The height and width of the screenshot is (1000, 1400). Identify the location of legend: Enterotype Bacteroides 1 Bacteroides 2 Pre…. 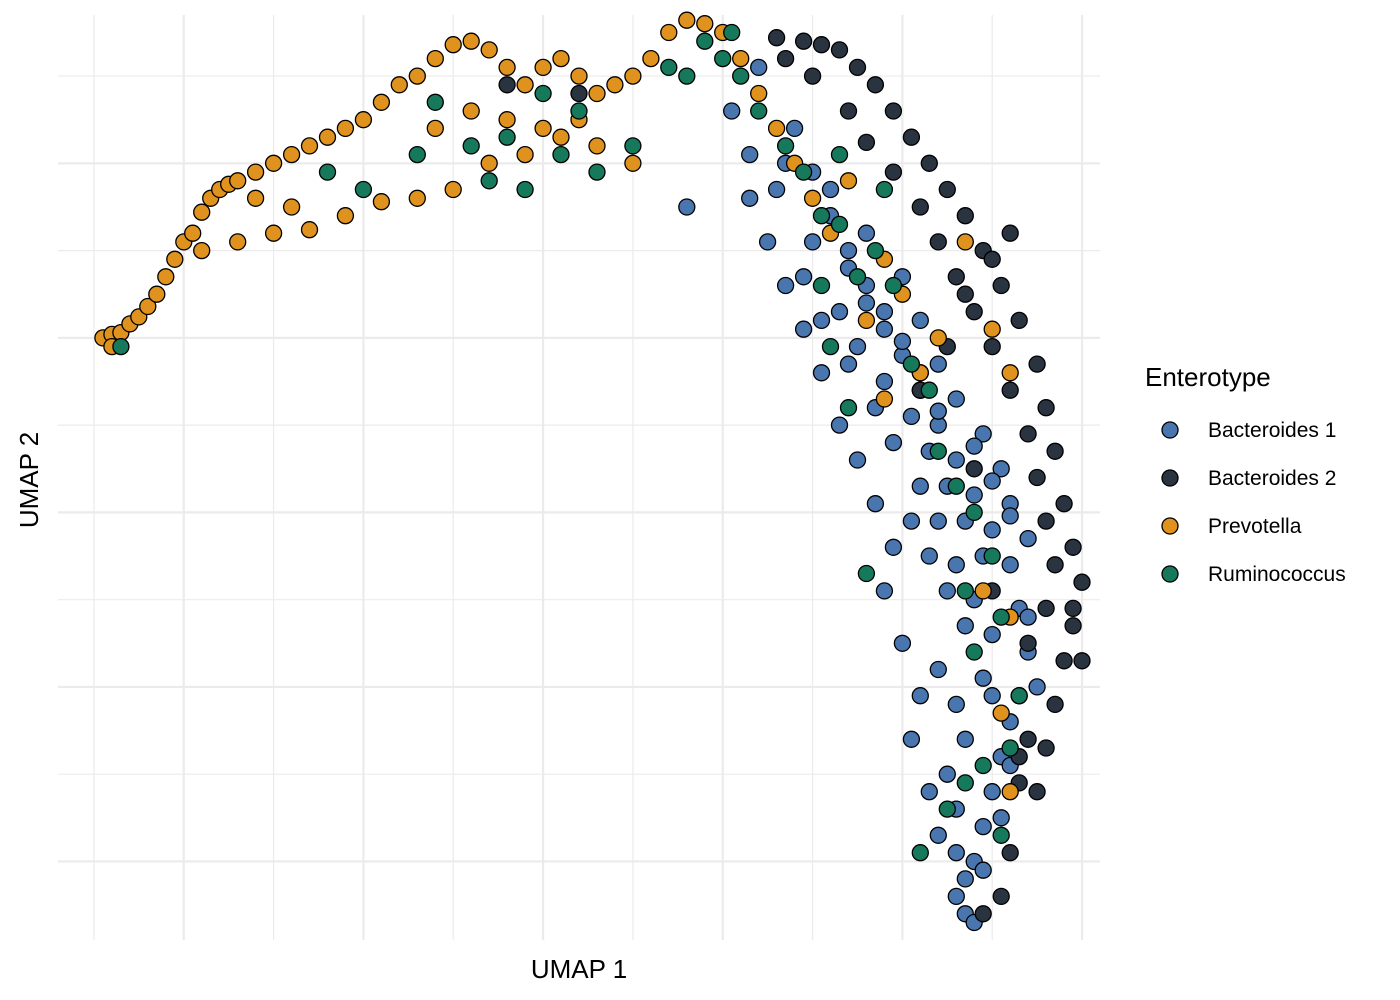
(1245, 474).